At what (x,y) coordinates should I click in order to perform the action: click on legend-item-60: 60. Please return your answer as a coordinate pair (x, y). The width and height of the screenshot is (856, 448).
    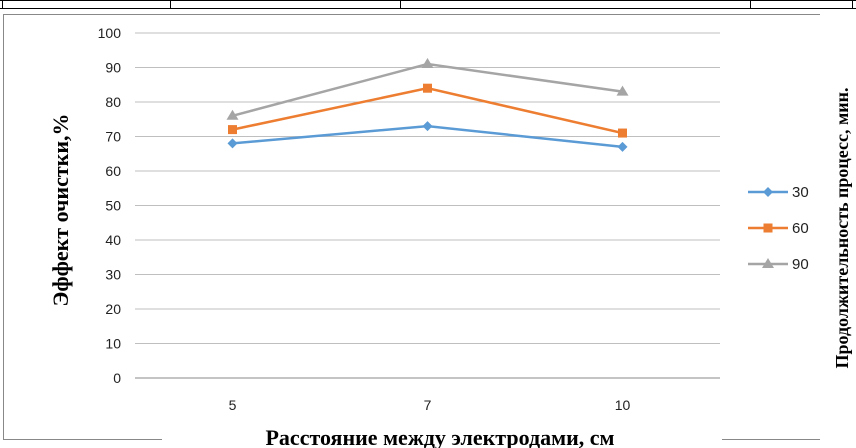
    Looking at the image, I should click on (778, 228).